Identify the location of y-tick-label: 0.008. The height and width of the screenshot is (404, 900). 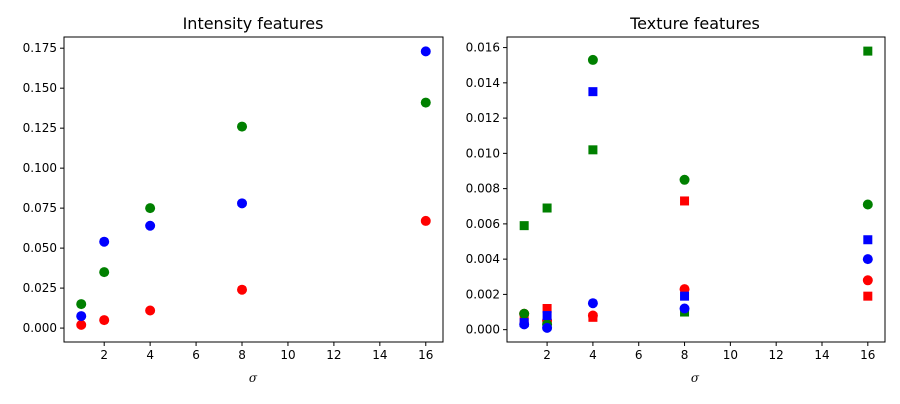
(483, 189).